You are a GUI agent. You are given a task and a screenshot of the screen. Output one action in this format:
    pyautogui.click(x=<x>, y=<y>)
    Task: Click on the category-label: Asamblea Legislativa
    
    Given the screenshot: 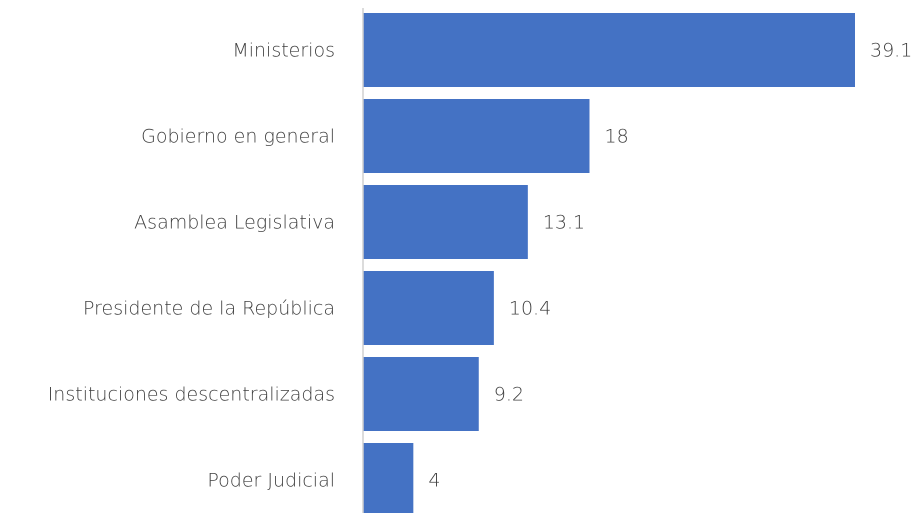 What is the action you would take?
    pyautogui.click(x=234, y=223)
    